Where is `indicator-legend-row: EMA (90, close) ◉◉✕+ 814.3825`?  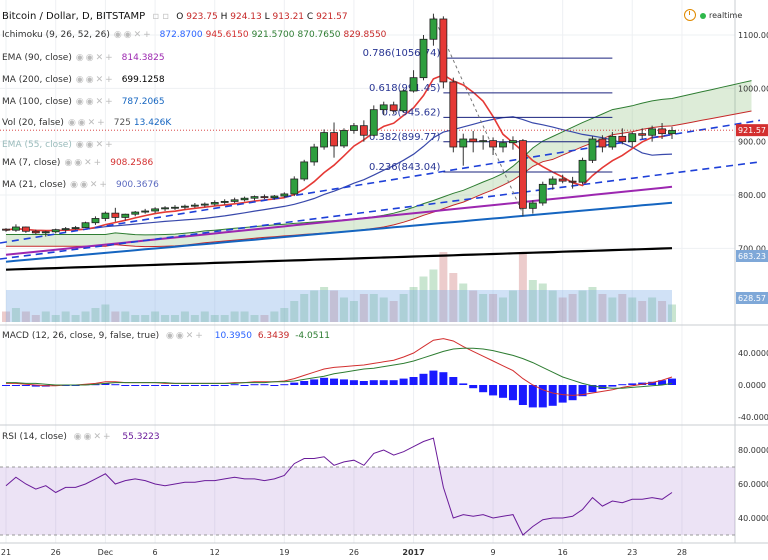
indicator-legend-row: EMA (90, close) ◉◉✕+ 814.3825 is located at coordinates (83, 58).